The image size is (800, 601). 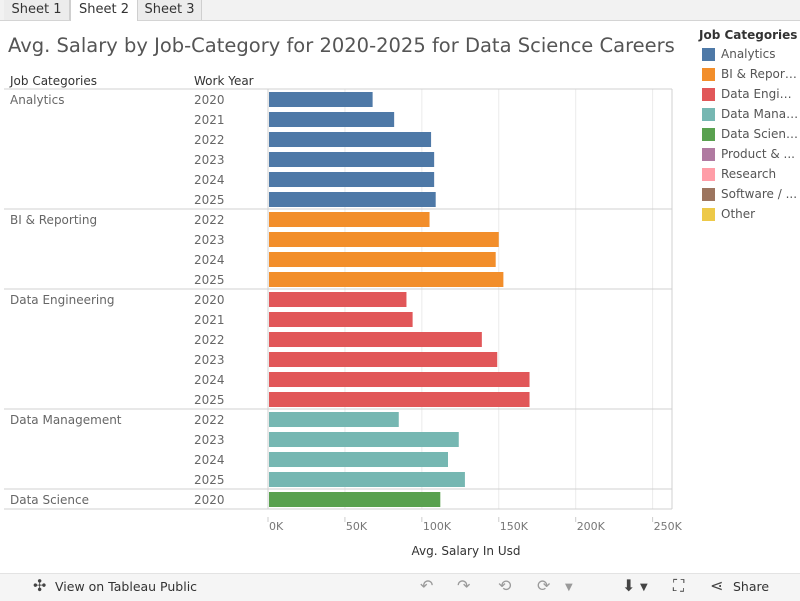 I want to click on legend-item: Data Engineering, so click(x=751, y=95).